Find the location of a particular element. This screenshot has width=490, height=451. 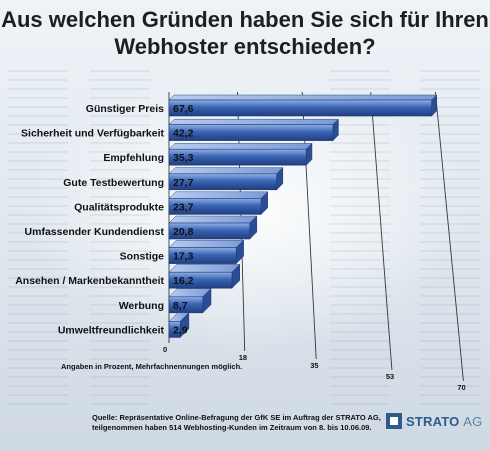

strato-logo-icon is located at coordinates (394, 421).